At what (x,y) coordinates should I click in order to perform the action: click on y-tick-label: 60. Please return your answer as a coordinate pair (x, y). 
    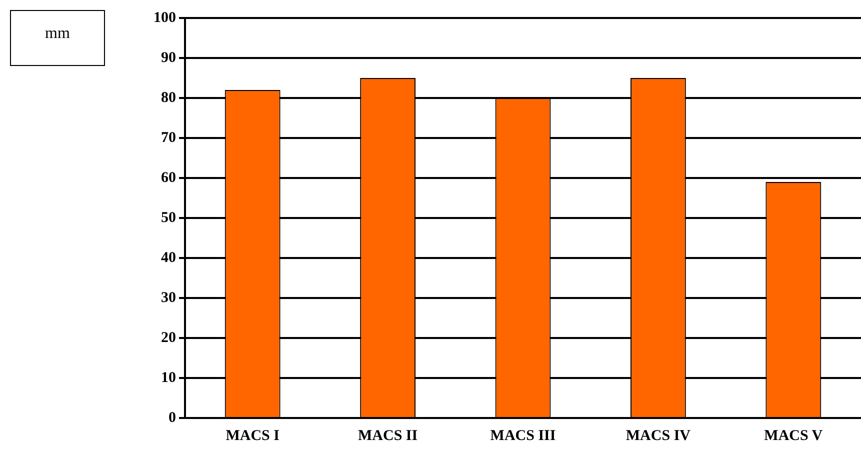
    Looking at the image, I should click on (168, 178).